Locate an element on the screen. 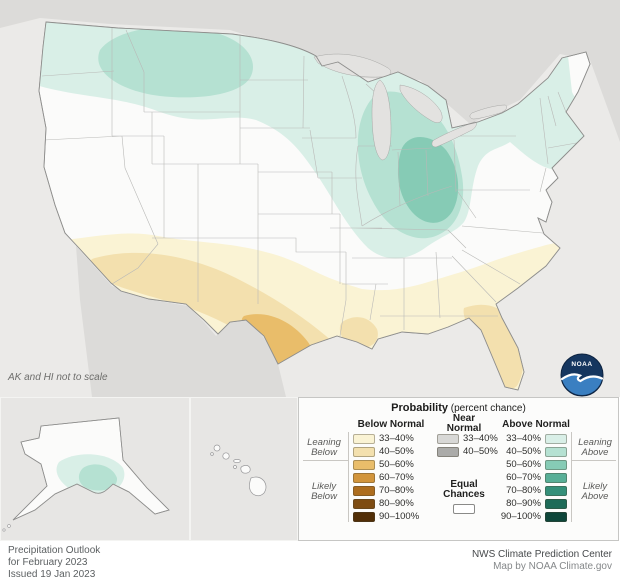 The image size is (620, 585). leaning-above-label: Leaning Above is located at coordinates (595, 447).